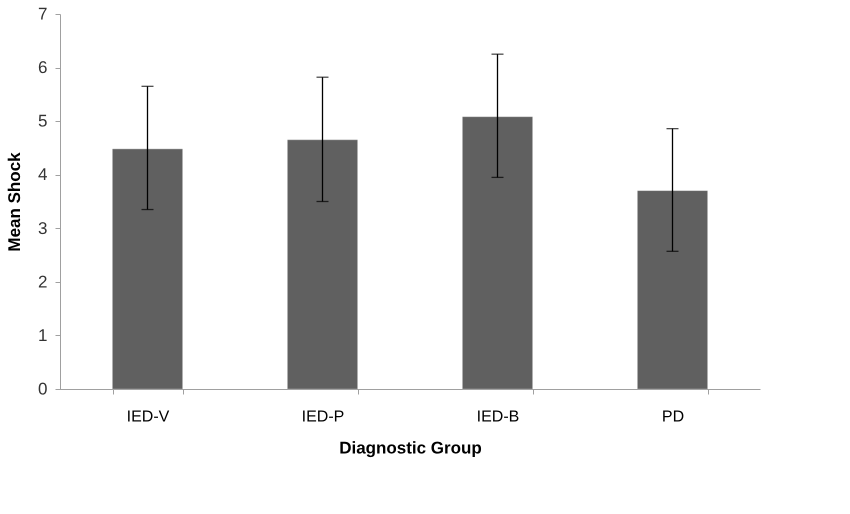  I want to click on y-tick-label: 7, so click(43, 14).